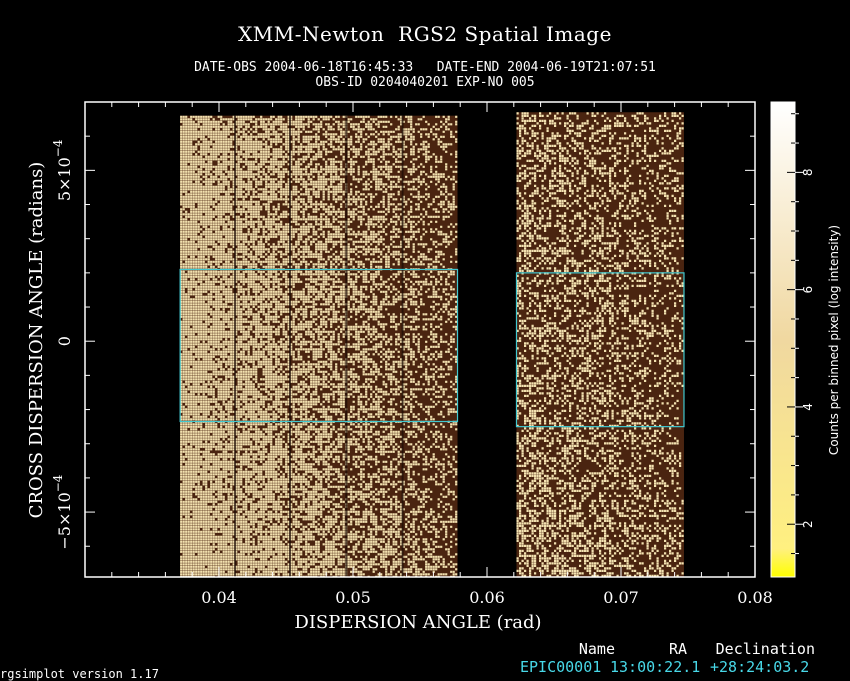 The image size is (850, 681). I want to click on source-header-ra: RA, so click(677, 649).